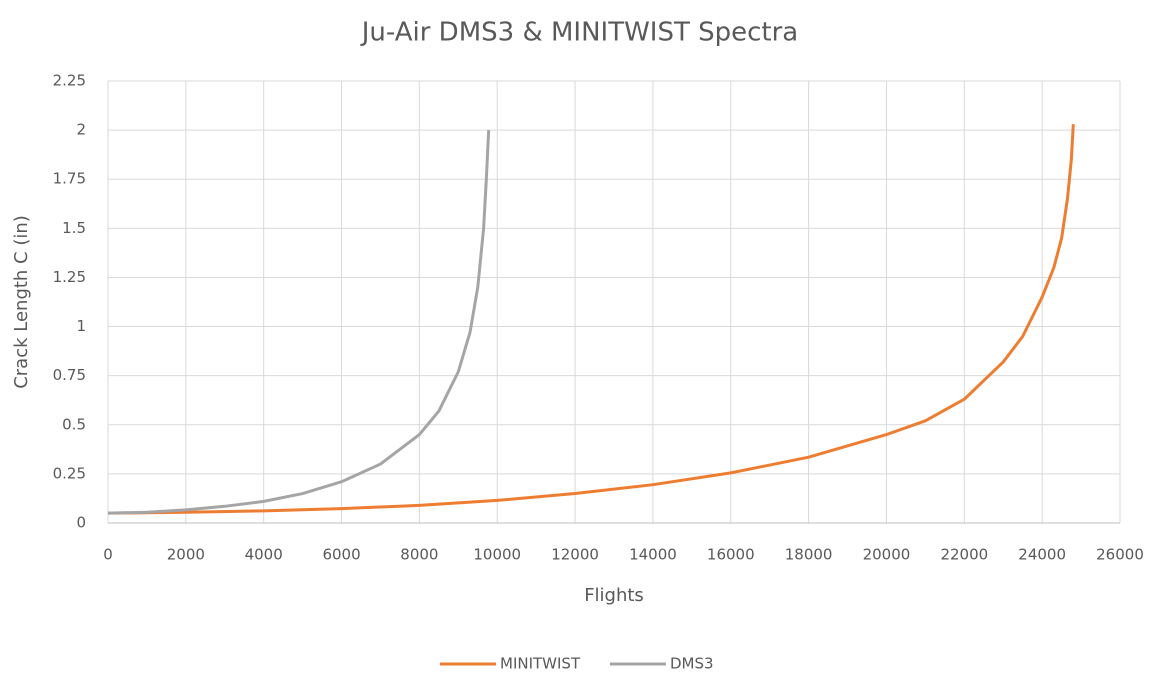 The height and width of the screenshot is (677, 1159). What do you see at coordinates (74, 424) in the screenshot?
I see `y-tick-label: 0.5` at bounding box center [74, 424].